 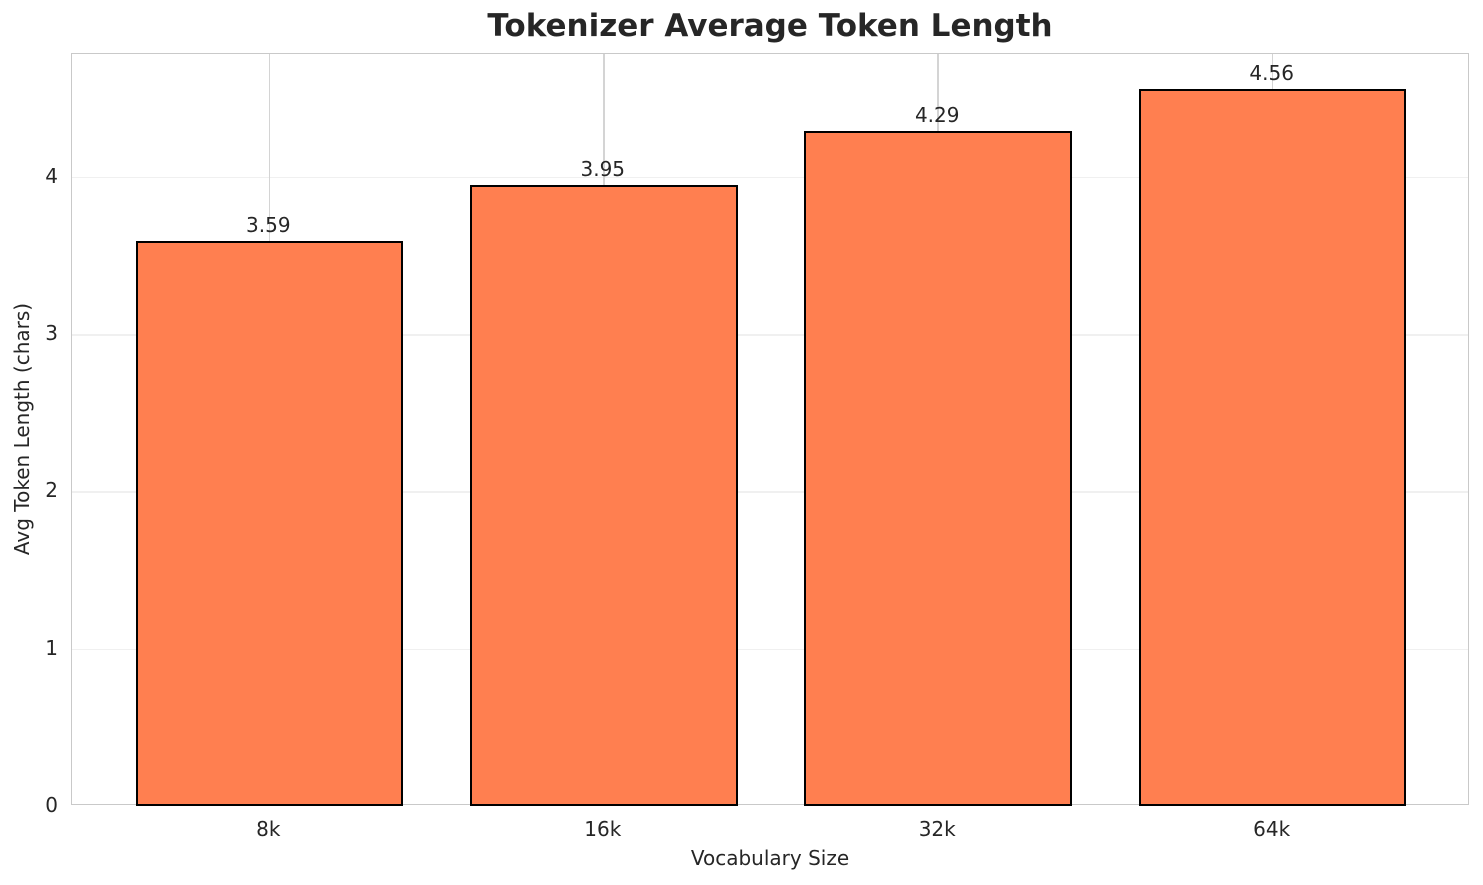 I want to click on x-tick-label: 32k, so click(x=937, y=829).